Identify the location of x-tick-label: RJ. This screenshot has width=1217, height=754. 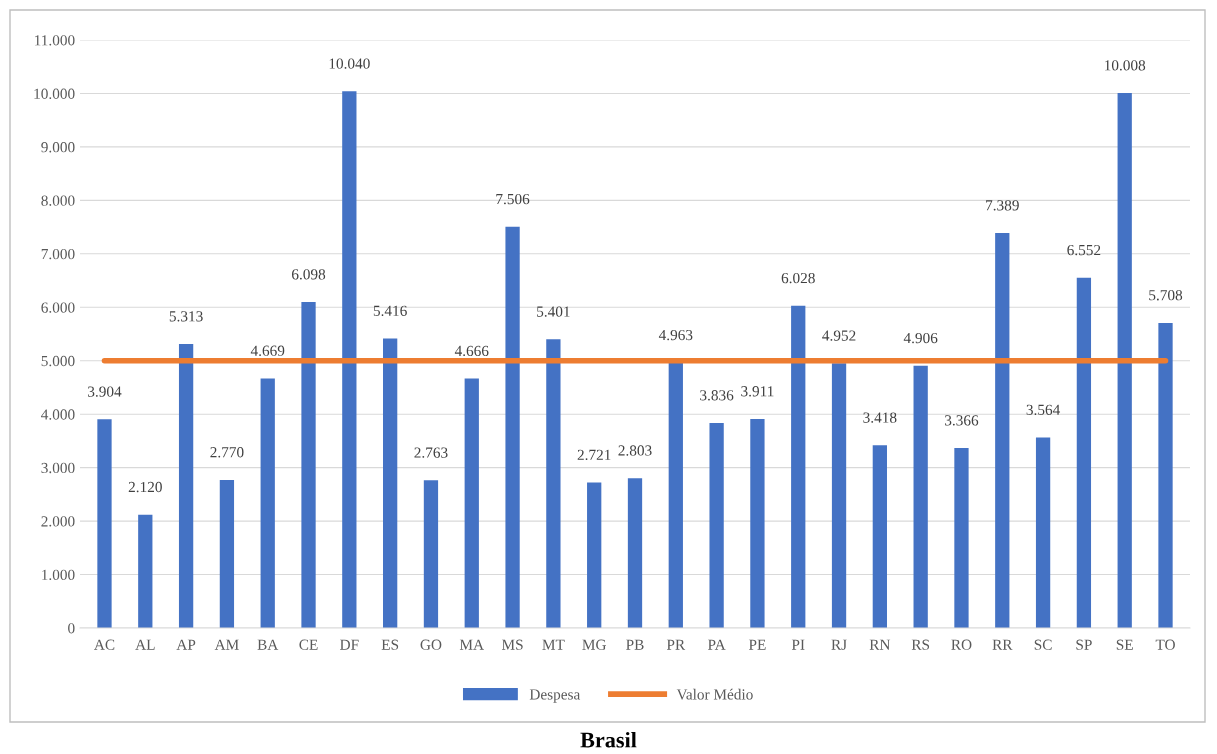
(839, 644).